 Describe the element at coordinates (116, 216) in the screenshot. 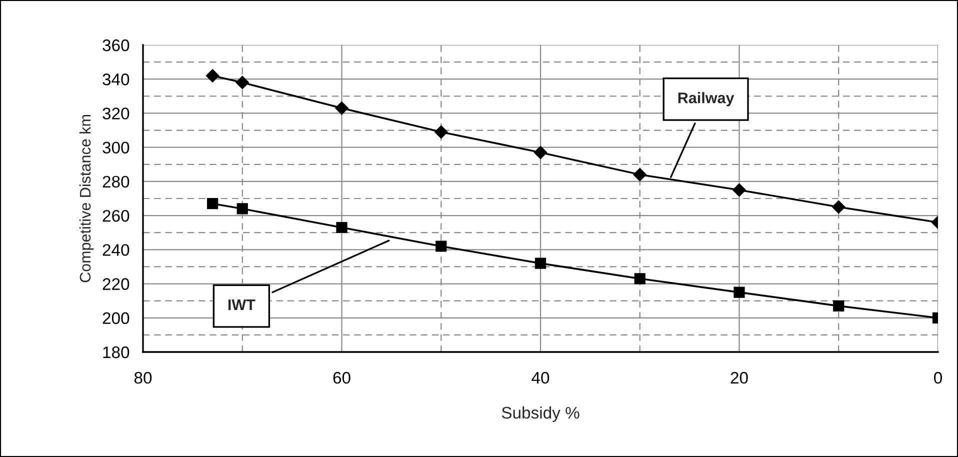

I see `y-tick-label: 260` at that location.